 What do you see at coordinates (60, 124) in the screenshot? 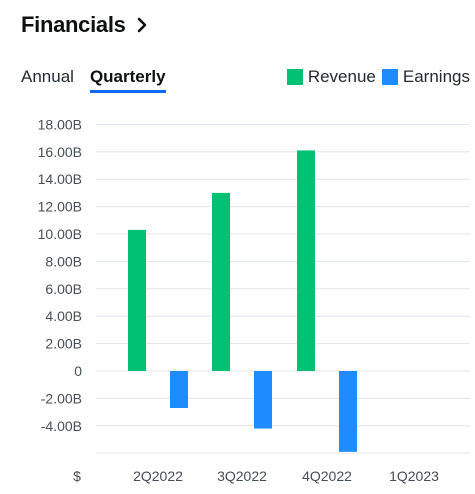
I see `y-tick-label: 18.00B` at bounding box center [60, 124].